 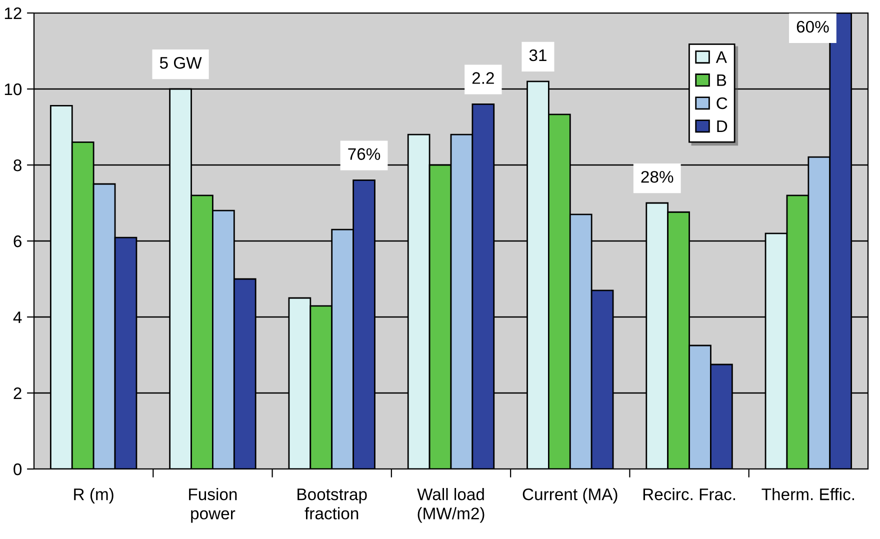 What do you see at coordinates (213, 505) in the screenshot?
I see `x-tick-label: Fusion power` at bounding box center [213, 505].